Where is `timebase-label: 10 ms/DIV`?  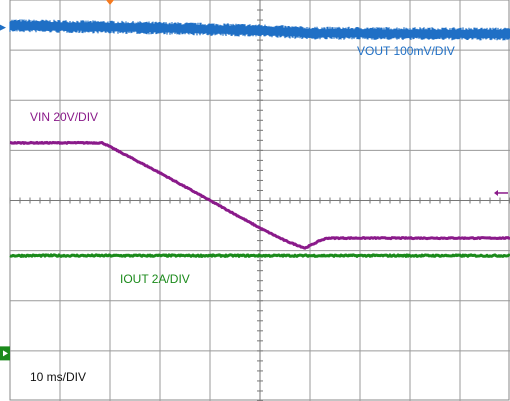
timebase-label: 10 ms/DIV is located at coordinates (58, 377).